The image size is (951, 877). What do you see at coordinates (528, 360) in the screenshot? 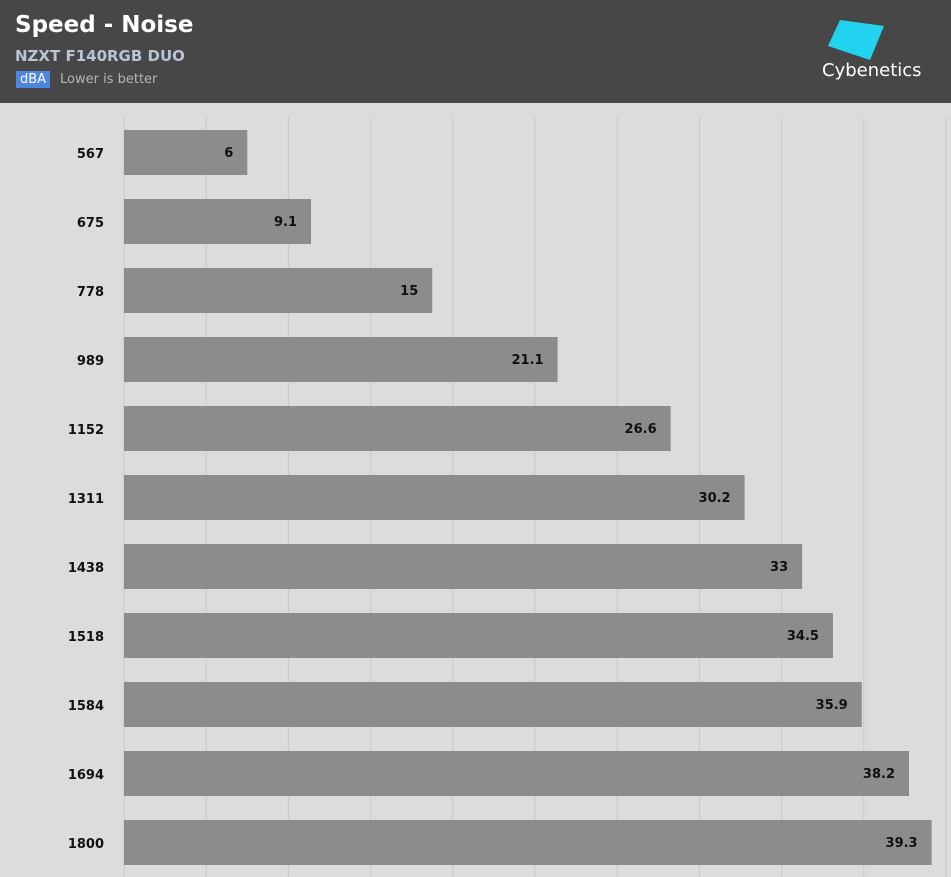
I see `value-label: 21.1` at bounding box center [528, 360].